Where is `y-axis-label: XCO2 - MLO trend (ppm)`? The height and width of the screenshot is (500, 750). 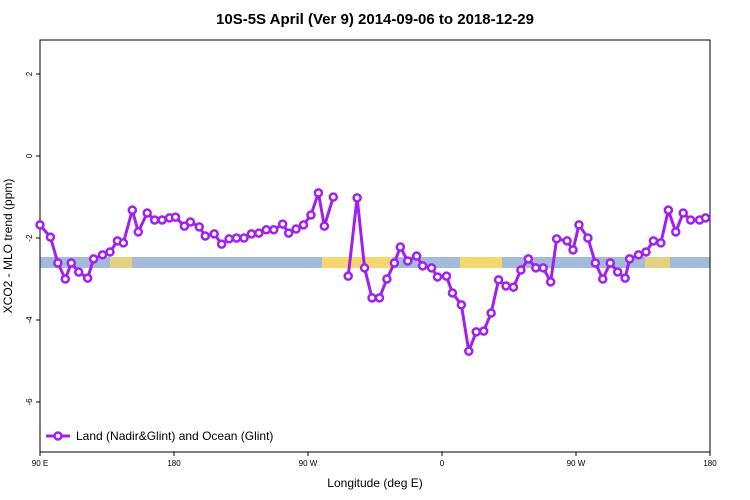 y-axis-label: XCO2 - MLO trend (ppm) is located at coordinates (8, 246).